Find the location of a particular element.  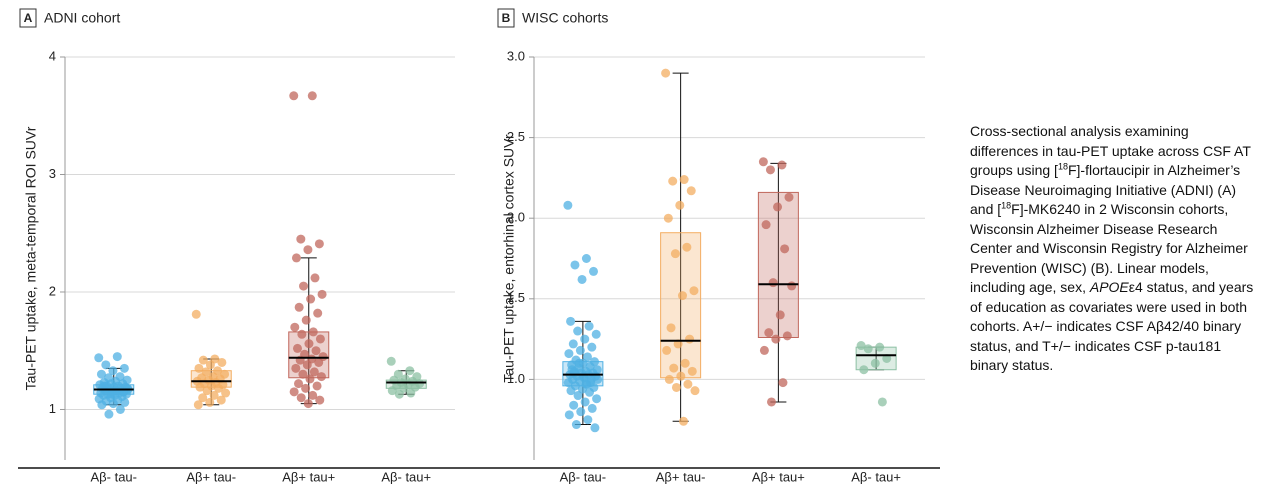

x-tick-label: Aβ+ tau- is located at coordinates (681, 476).